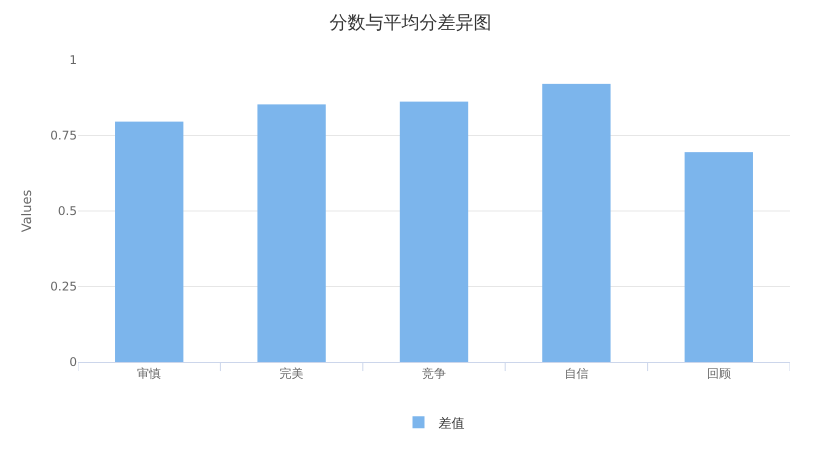 This screenshot has height=449, width=821. What do you see at coordinates (451, 424) in the screenshot?
I see `legend-label: 差值` at bounding box center [451, 424].